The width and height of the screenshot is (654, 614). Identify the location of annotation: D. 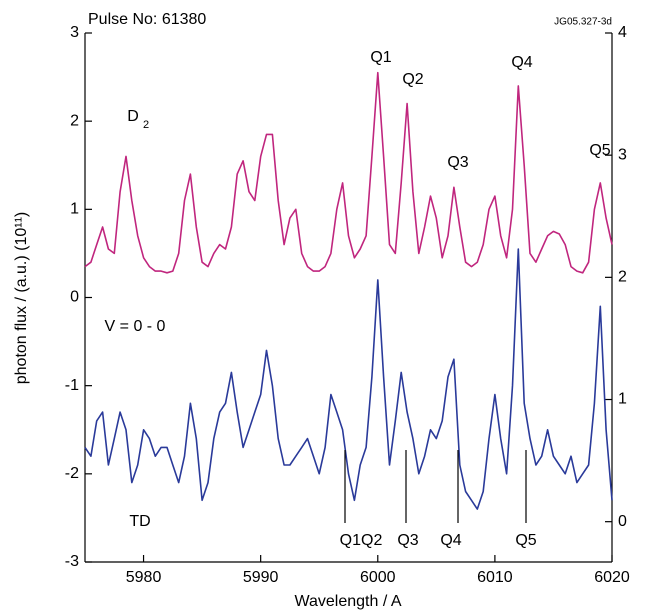
(133, 116).